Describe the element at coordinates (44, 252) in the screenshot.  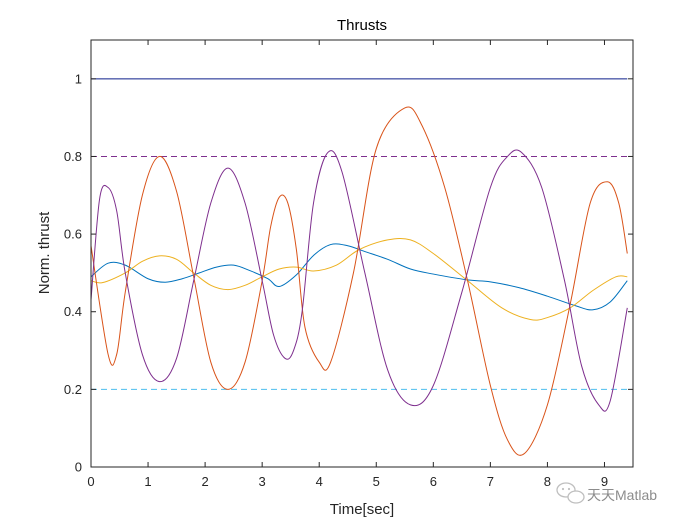
I see `y-axis-label: Norm. thrust` at that location.